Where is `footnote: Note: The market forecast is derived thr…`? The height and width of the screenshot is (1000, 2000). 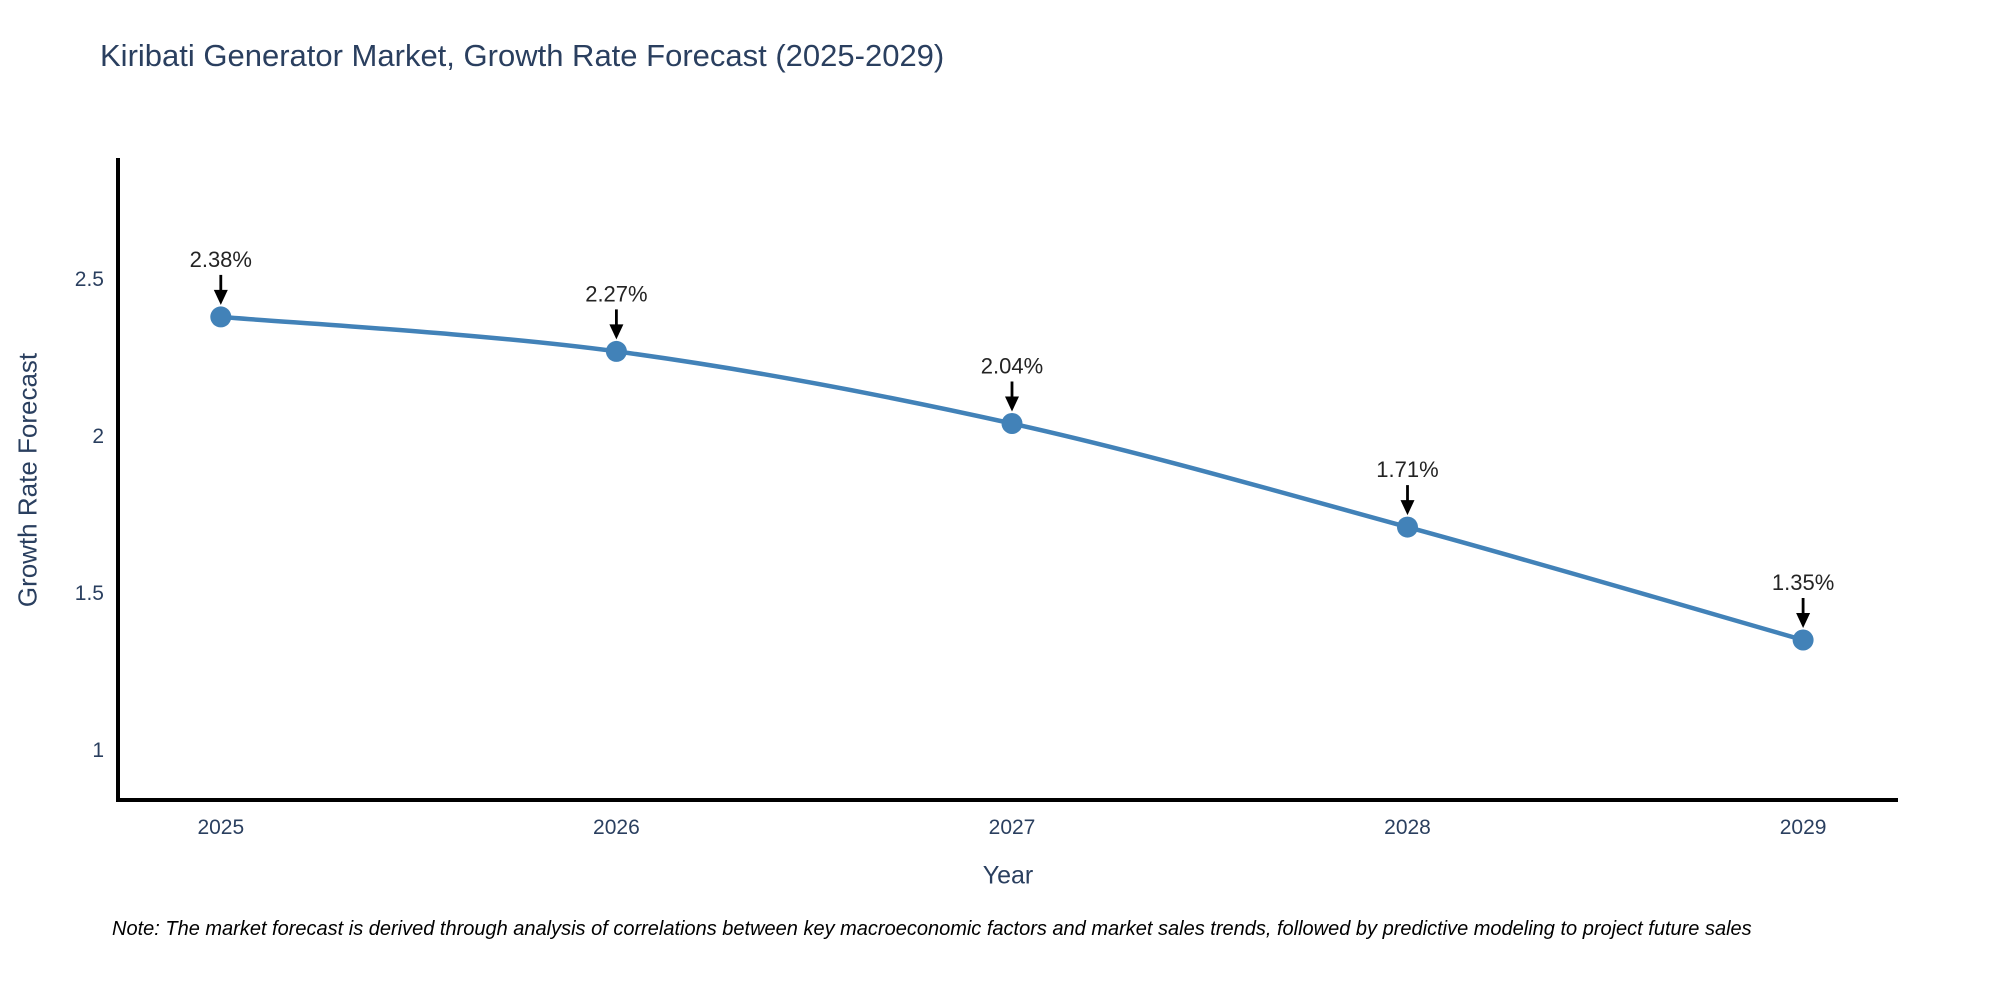
footnote: Note: The market forecast is derived thr… is located at coordinates (932, 929).